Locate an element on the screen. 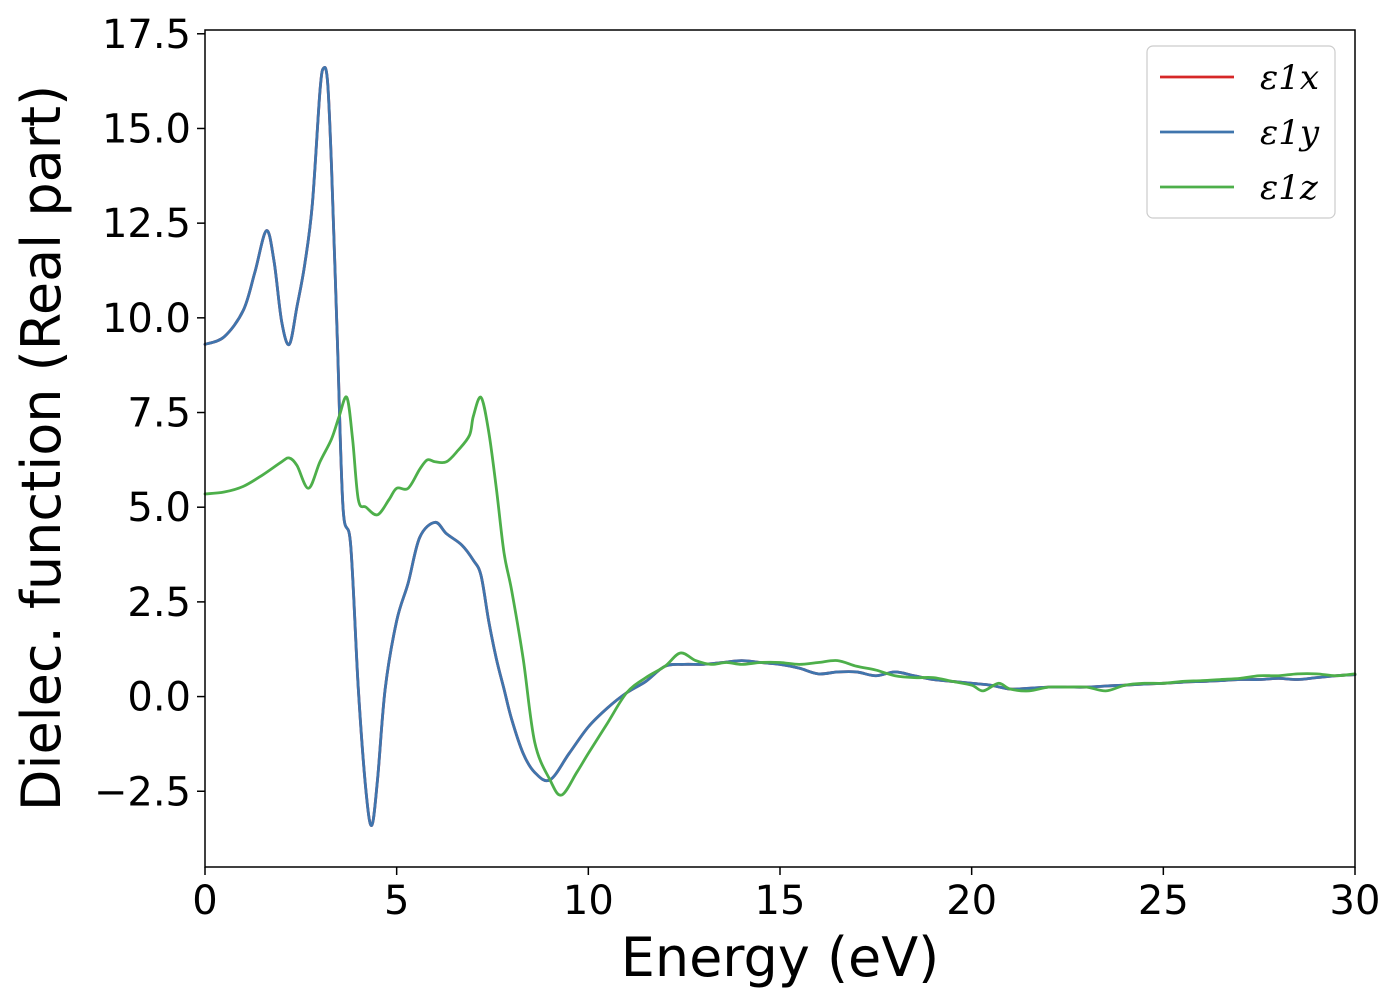 The height and width of the screenshot is (1000, 1400). y-tick-label: 12.5 is located at coordinates (146, 224).